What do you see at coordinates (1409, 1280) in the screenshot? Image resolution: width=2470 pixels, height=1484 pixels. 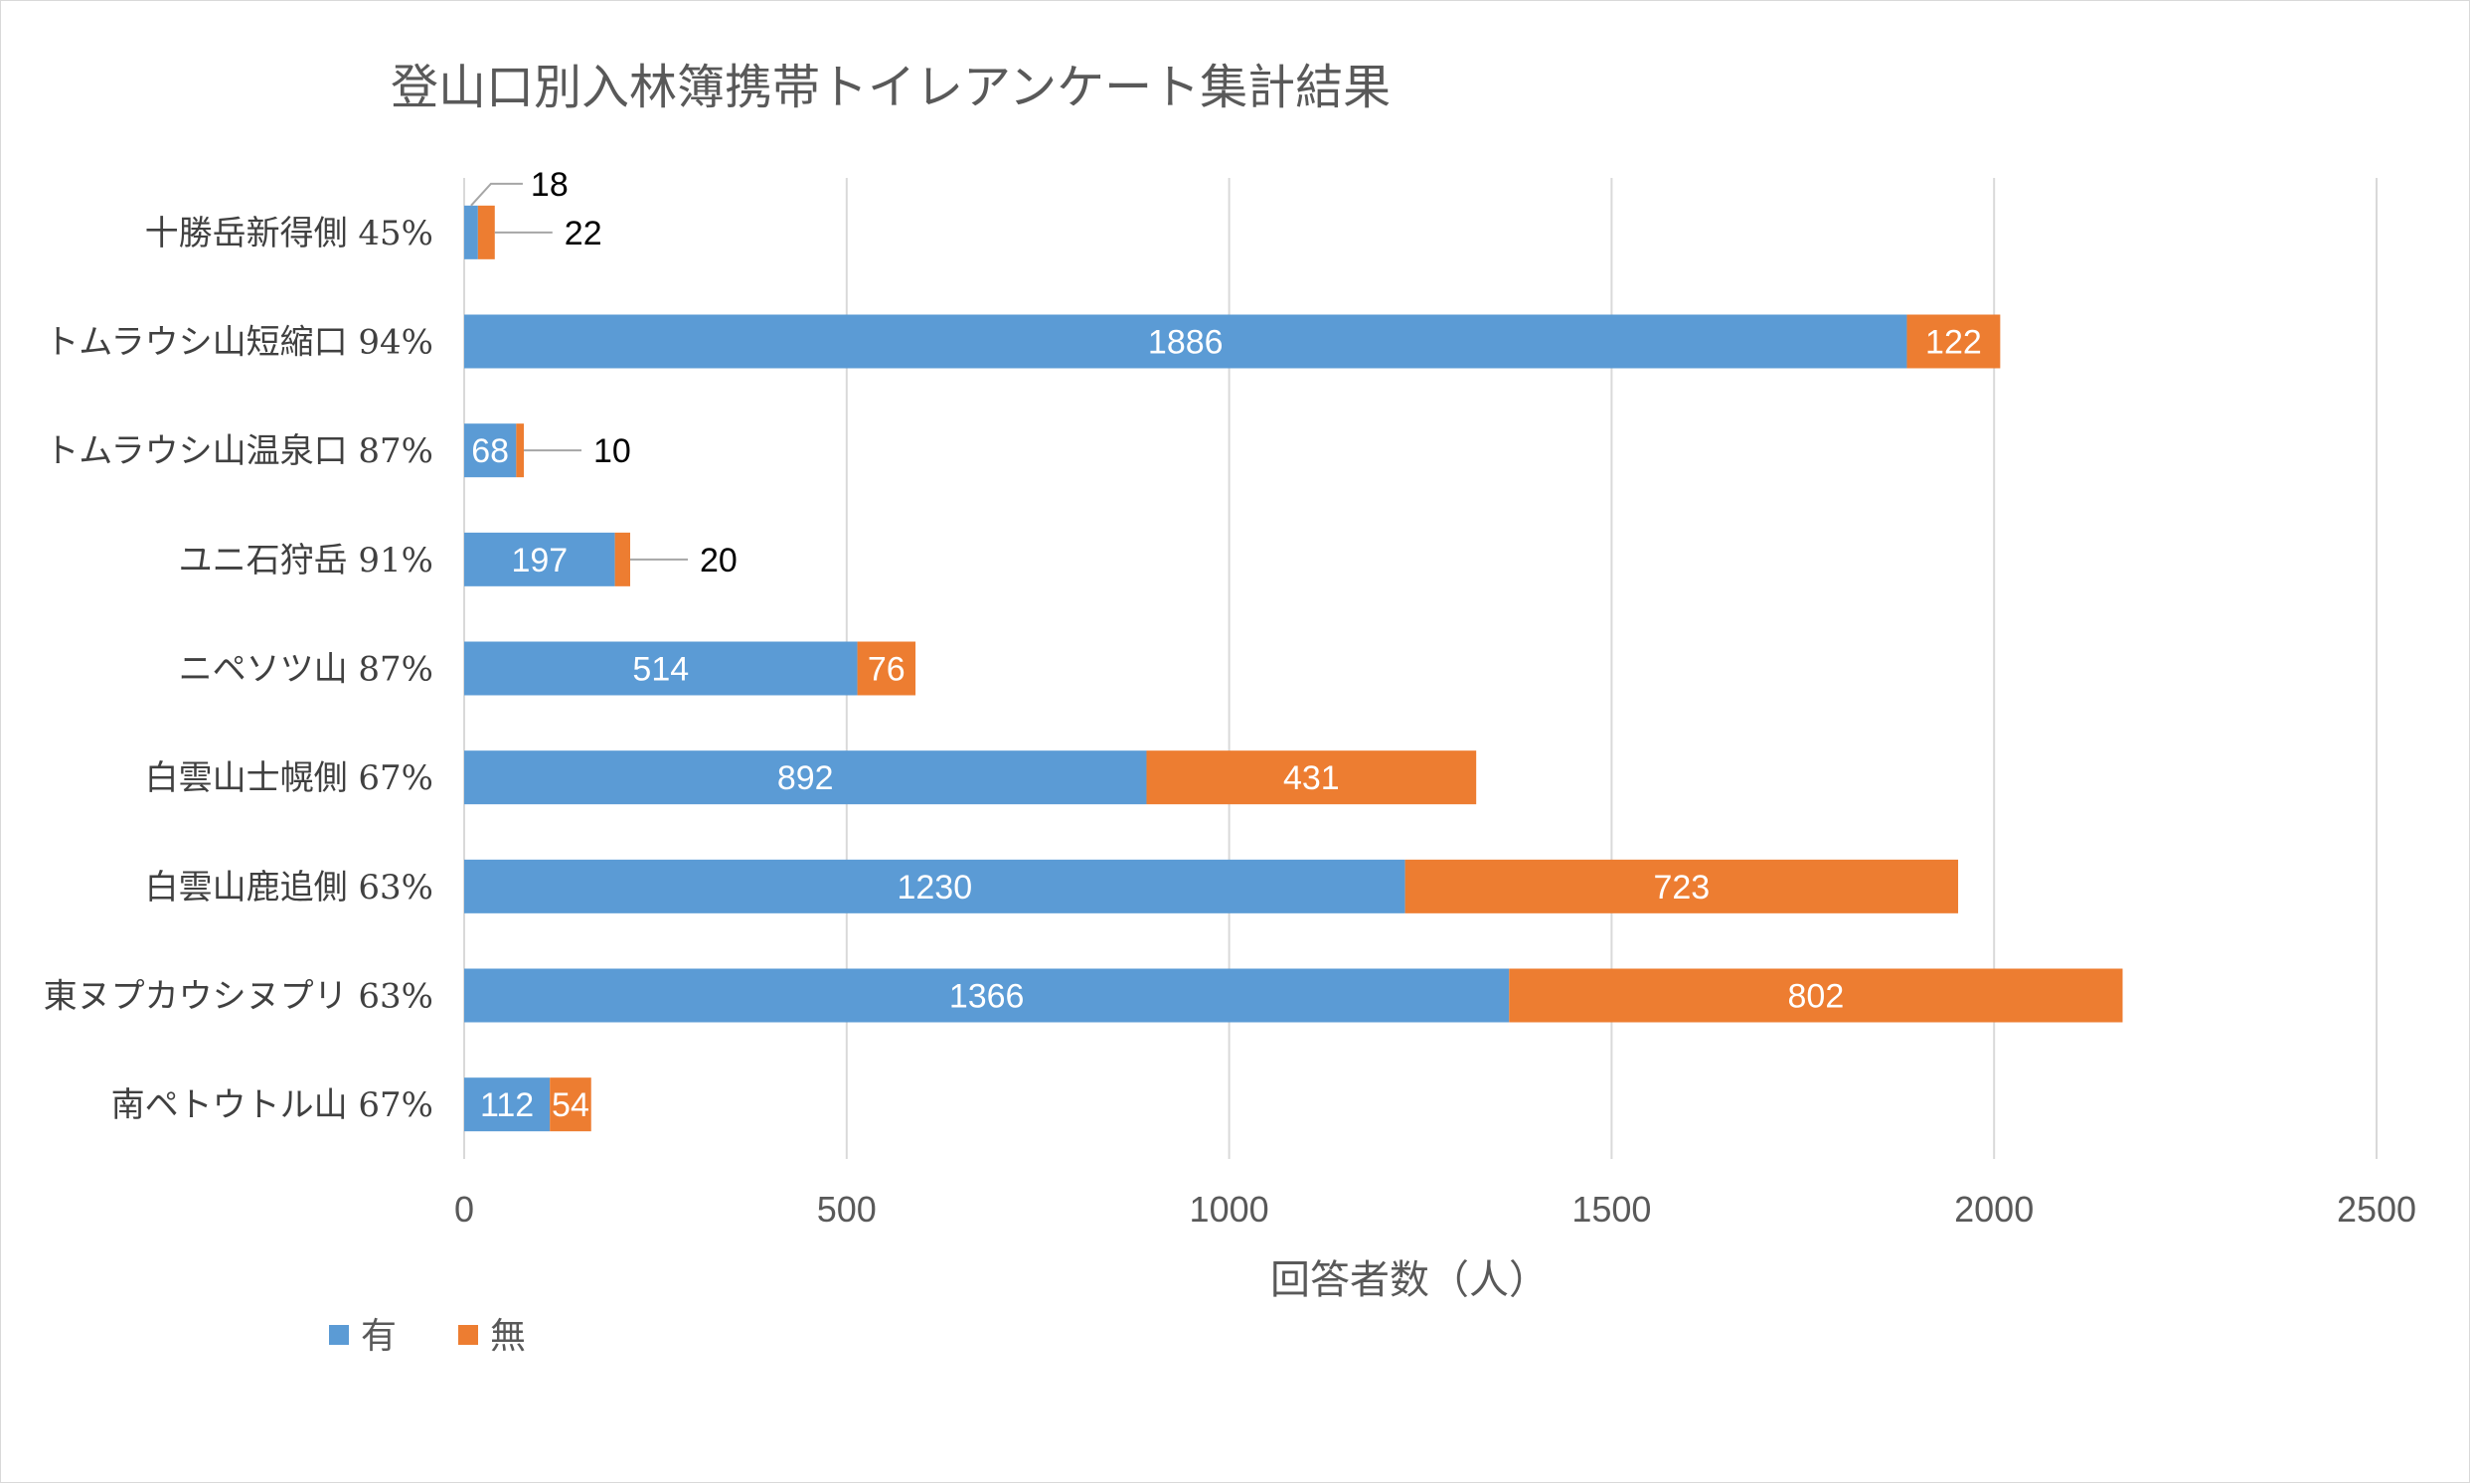 I see `x-axis-title: 回答者数（人）` at bounding box center [1409, 1280].